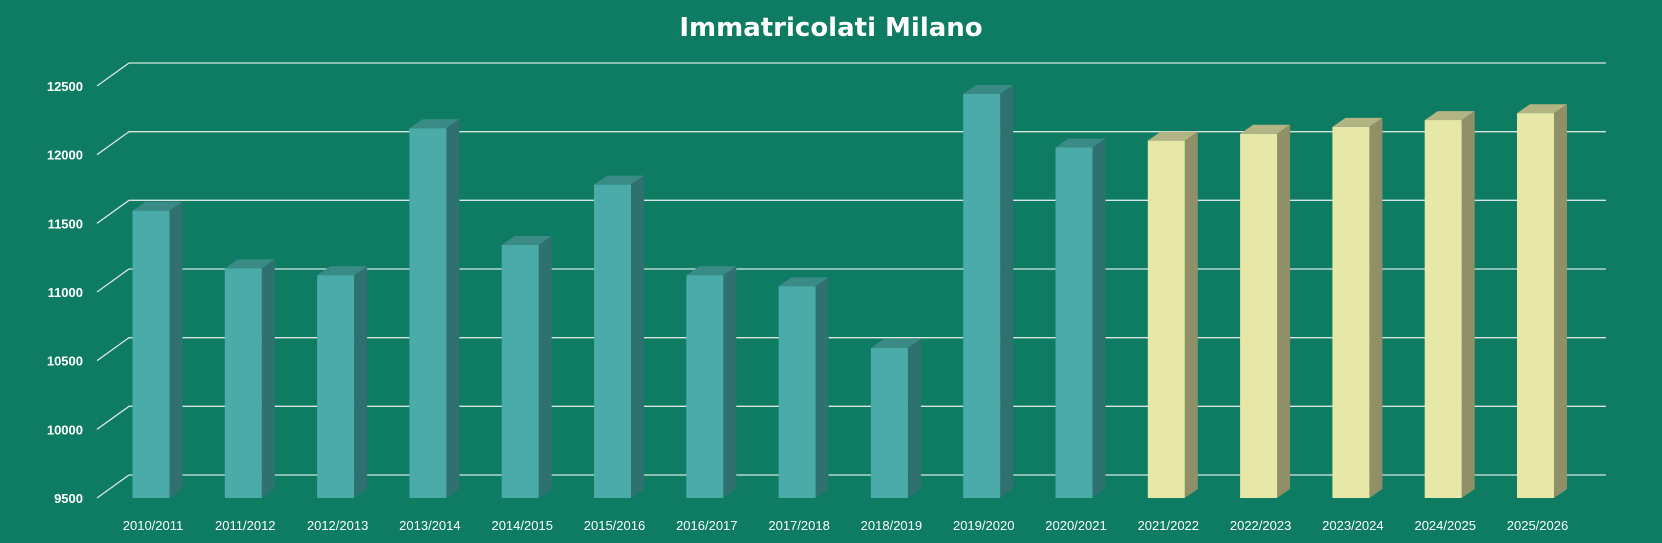  I want to click on x-tick-label: 2024/2025, so click(1444, 525).